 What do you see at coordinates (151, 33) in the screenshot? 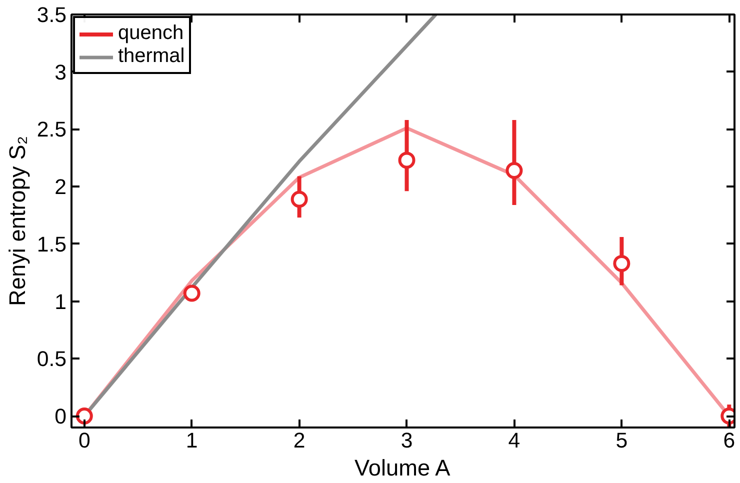
I see `legend-label: quench` at bounding box center [151, 33].